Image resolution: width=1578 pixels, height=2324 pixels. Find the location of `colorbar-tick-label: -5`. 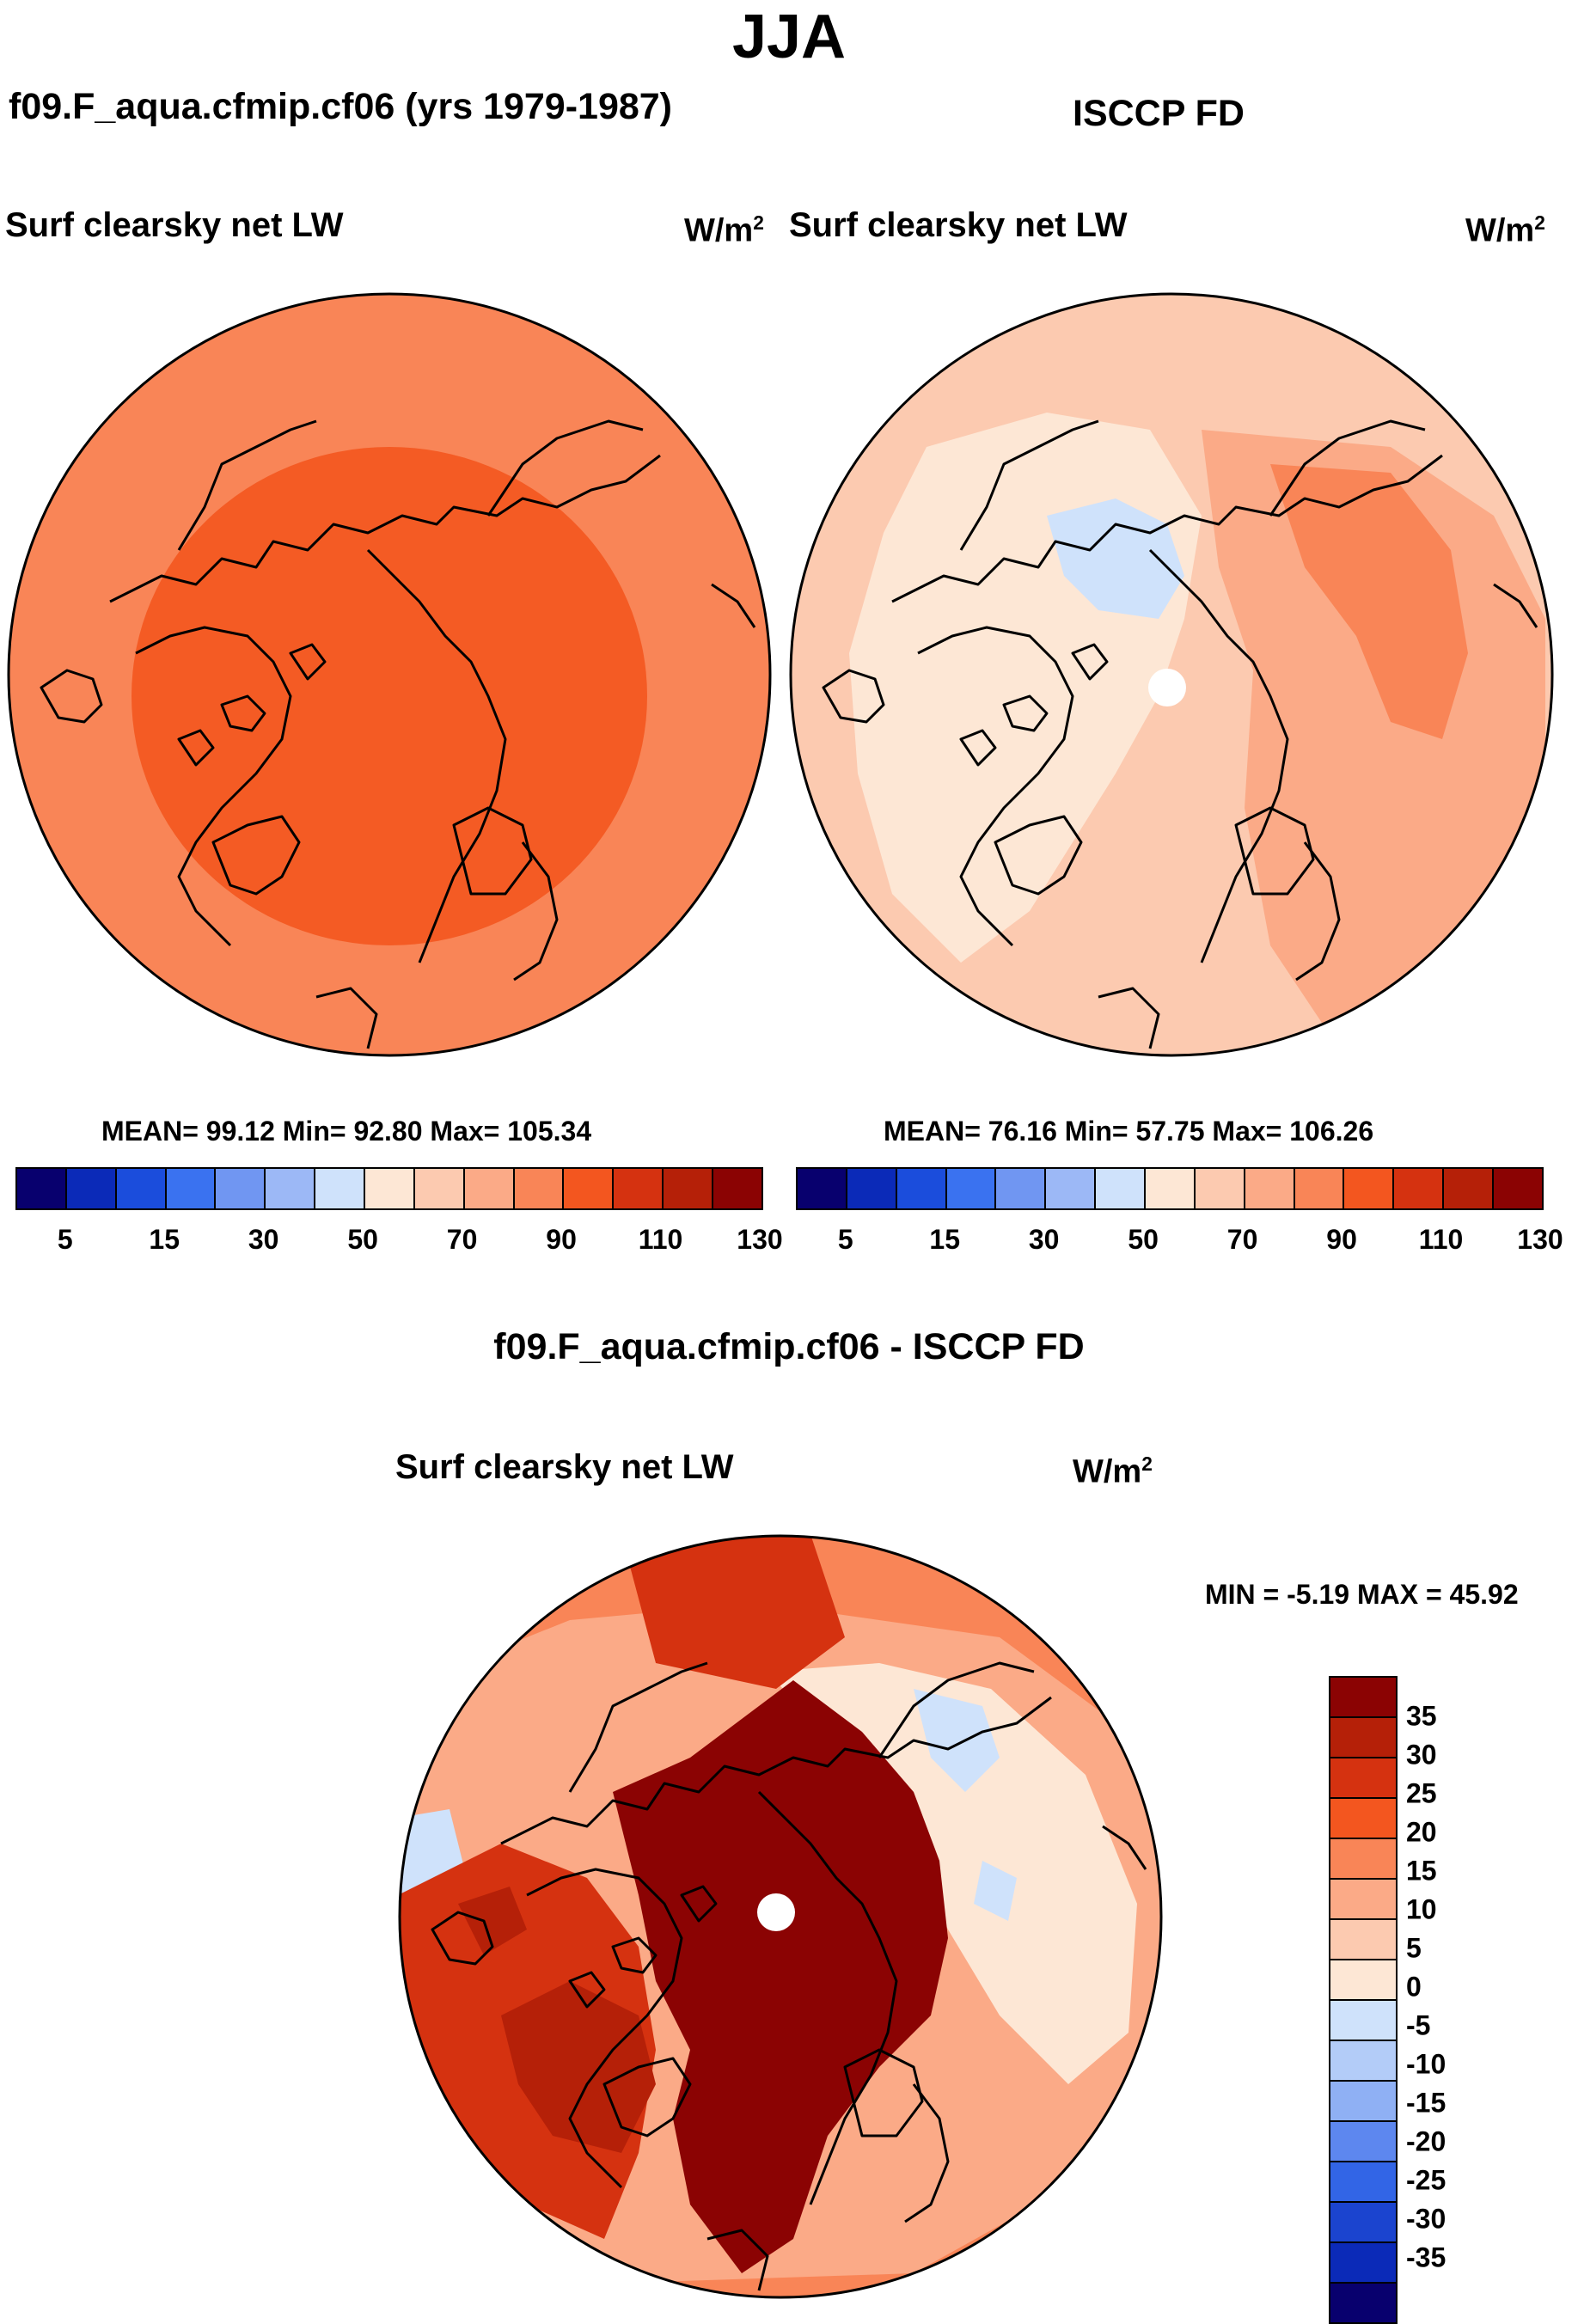

colorbar-tick-label: -5 is located at coordinates (1418, 2025).